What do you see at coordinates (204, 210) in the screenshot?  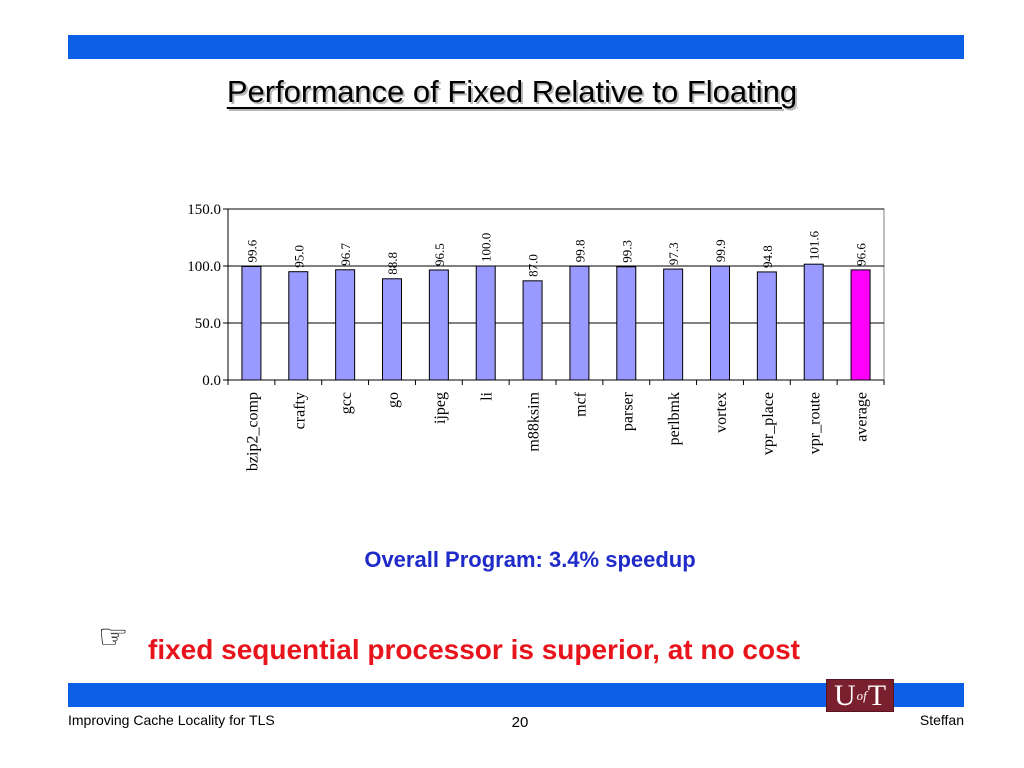 I see `y-tick-label: 150.0` at bounding box center [204, 210].